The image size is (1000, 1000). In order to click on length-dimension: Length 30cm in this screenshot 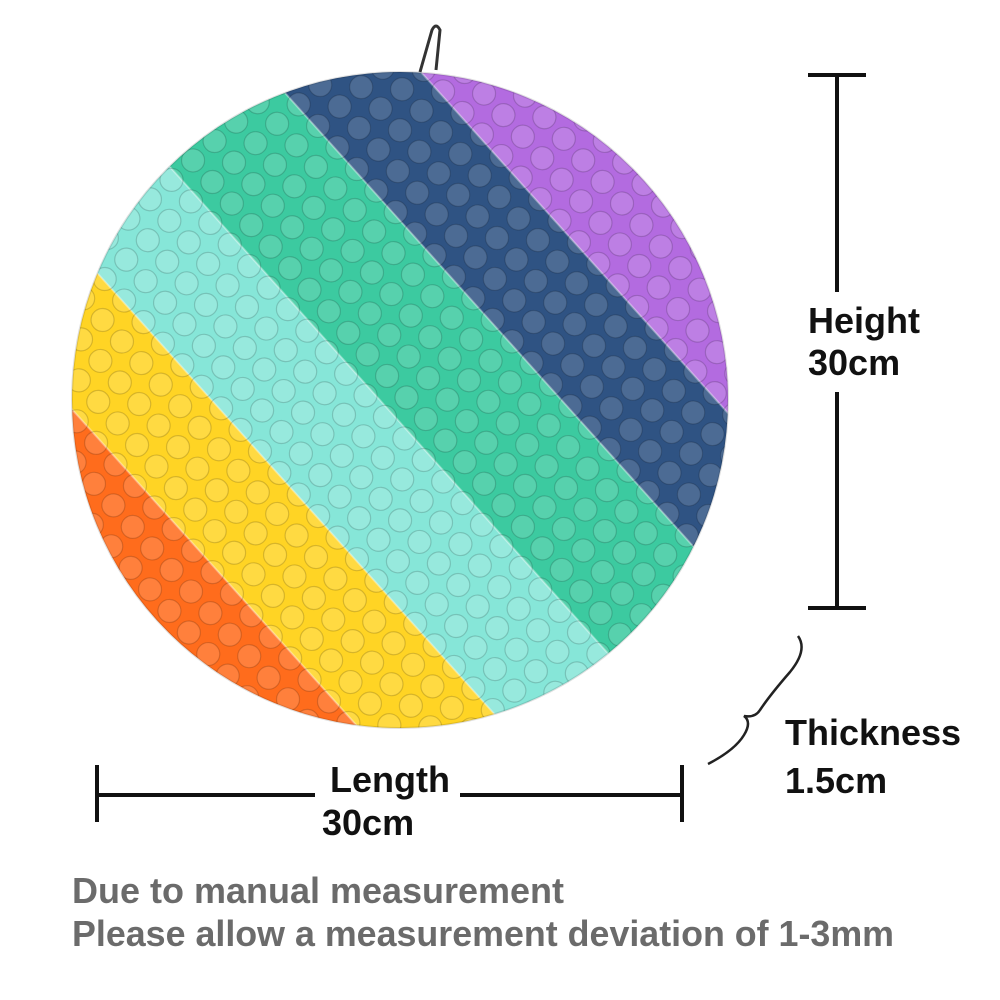, I will do `click(389, 801)`.